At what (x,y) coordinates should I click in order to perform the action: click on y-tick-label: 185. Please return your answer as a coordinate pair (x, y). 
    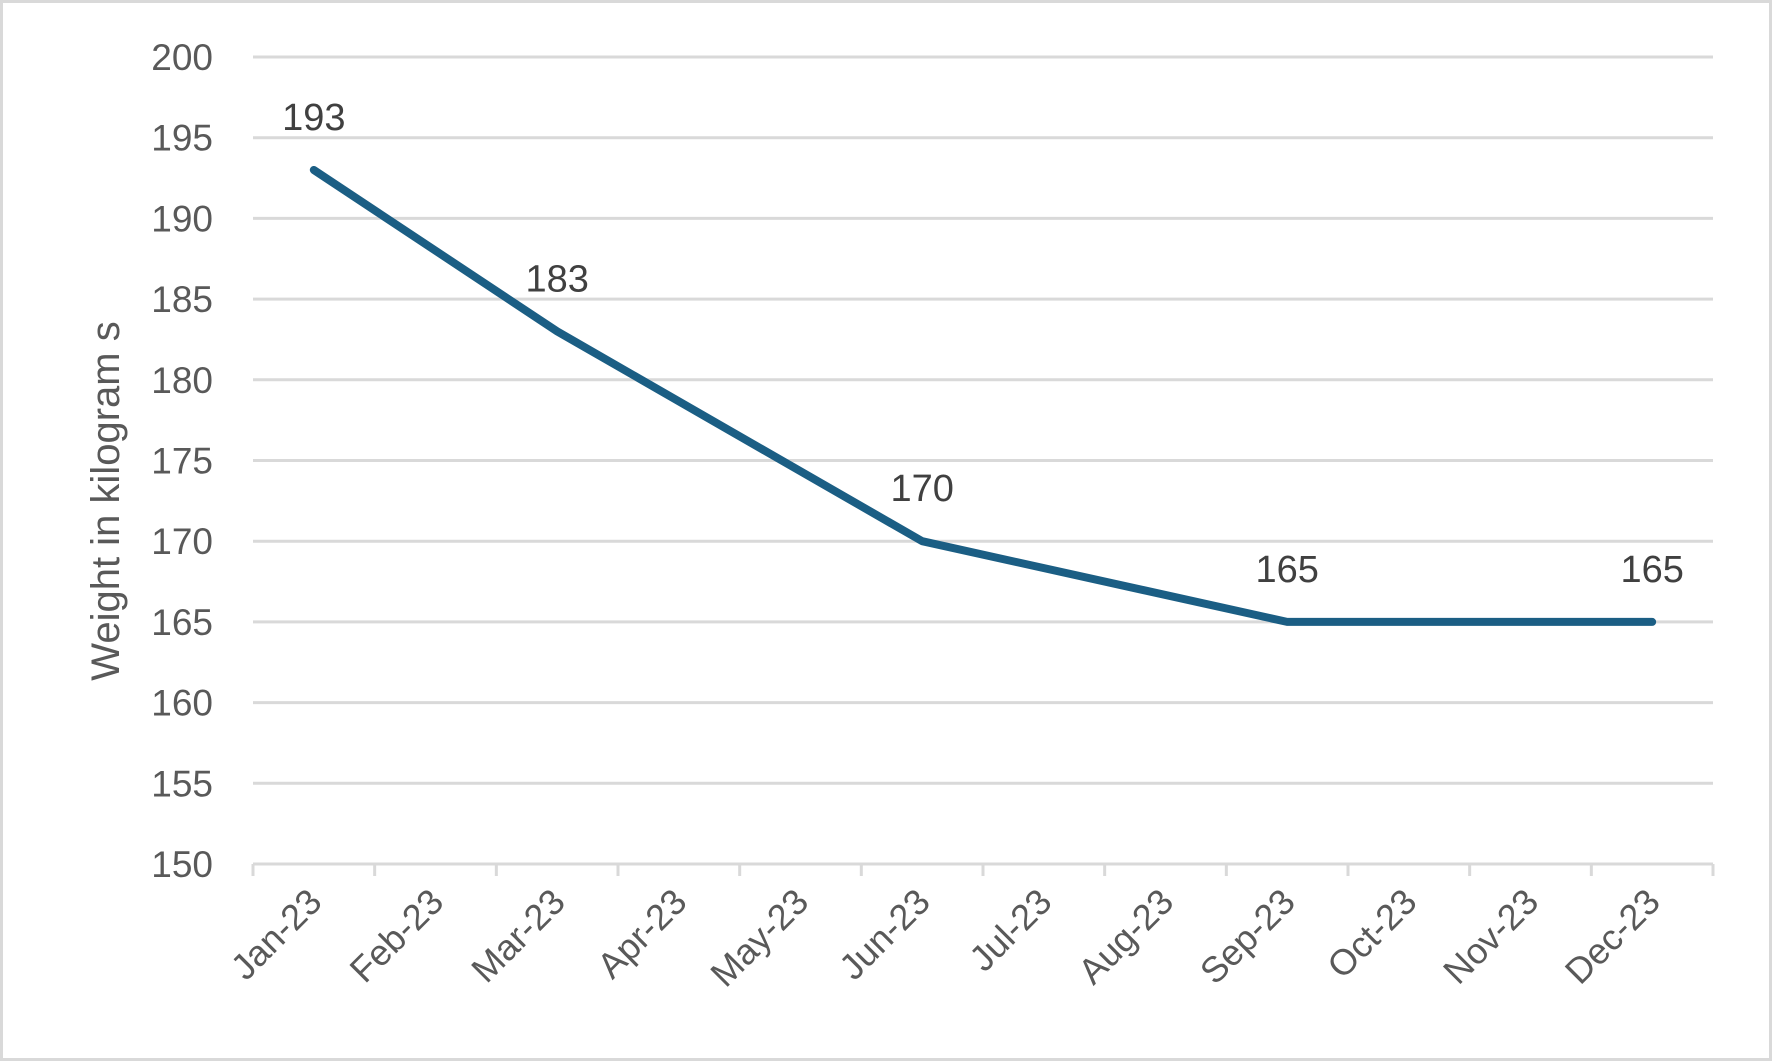
    Looking at the image, I should click on (182, 299).